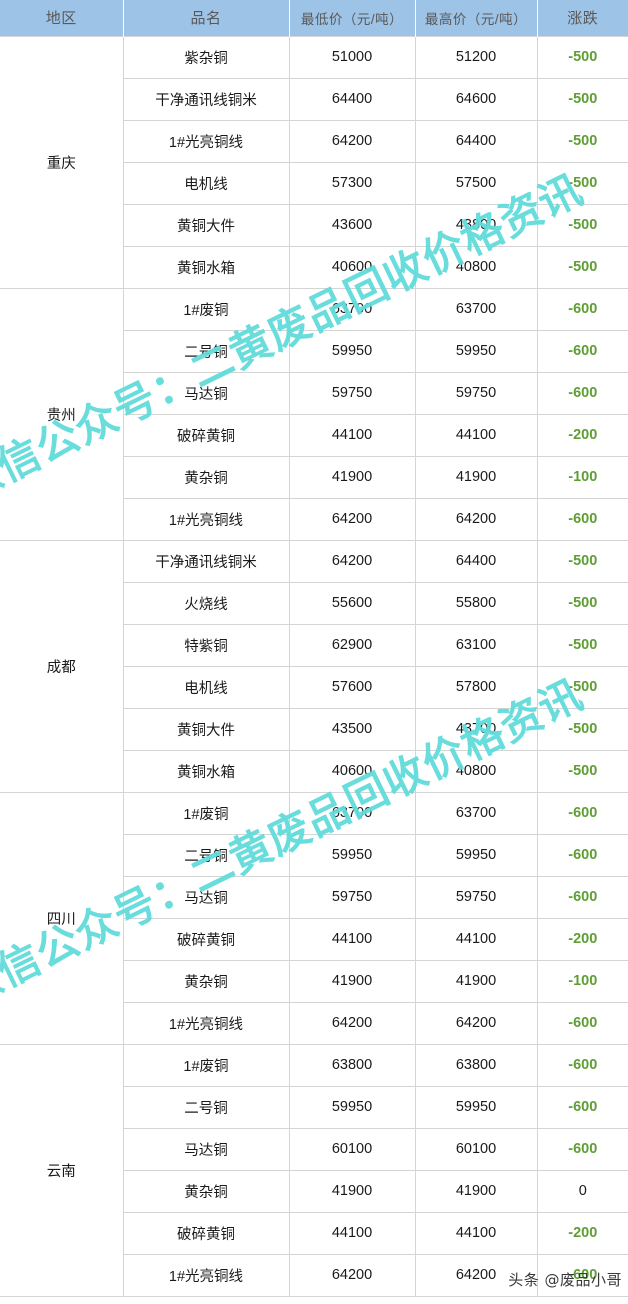 The image size is (628, 1304). I want to click on column-header-product: 品名, so click(206, 18).